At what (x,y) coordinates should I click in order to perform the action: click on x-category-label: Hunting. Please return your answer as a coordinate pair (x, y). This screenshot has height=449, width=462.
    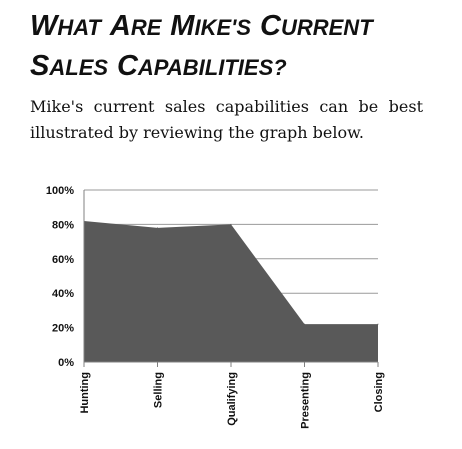
    Looking at the image, I should click on (85, 393).